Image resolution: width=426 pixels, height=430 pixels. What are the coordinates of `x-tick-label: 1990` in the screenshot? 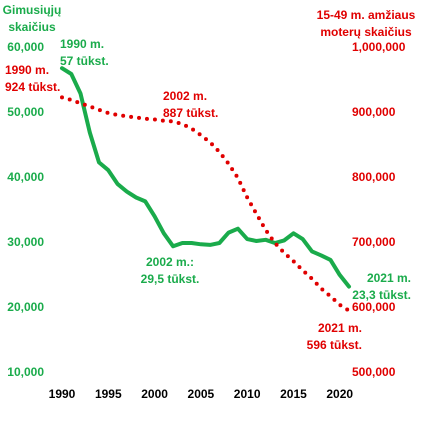 It's located at (62, 394).